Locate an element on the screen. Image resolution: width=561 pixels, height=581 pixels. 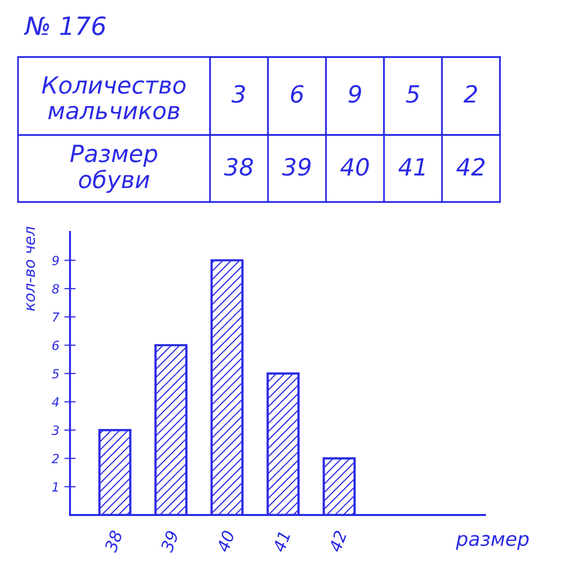
y-tick-label: 4 is located at coordinates (55, 402).